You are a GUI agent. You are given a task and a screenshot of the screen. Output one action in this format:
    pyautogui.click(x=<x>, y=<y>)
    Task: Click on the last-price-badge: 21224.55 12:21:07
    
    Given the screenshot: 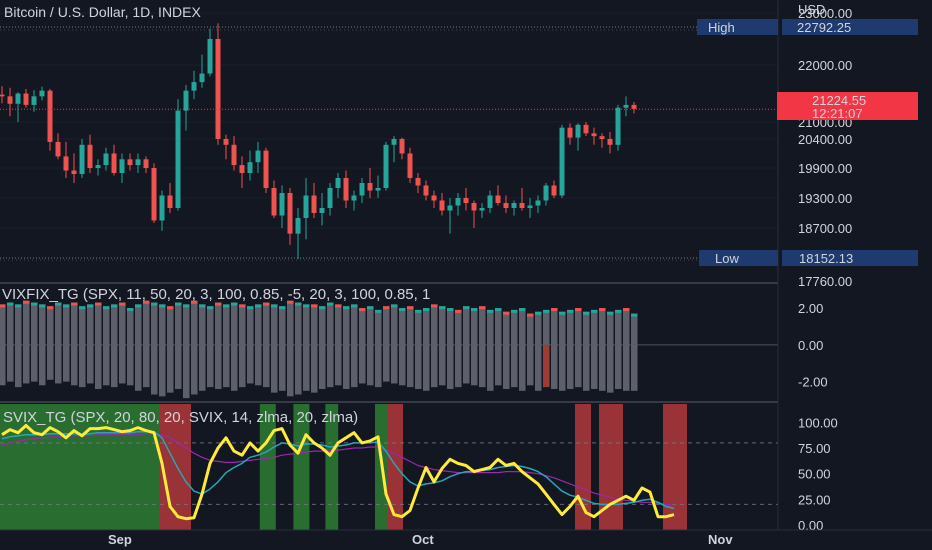 What is the action you would take?
    pyautogui.click(x=847, y=106)
    